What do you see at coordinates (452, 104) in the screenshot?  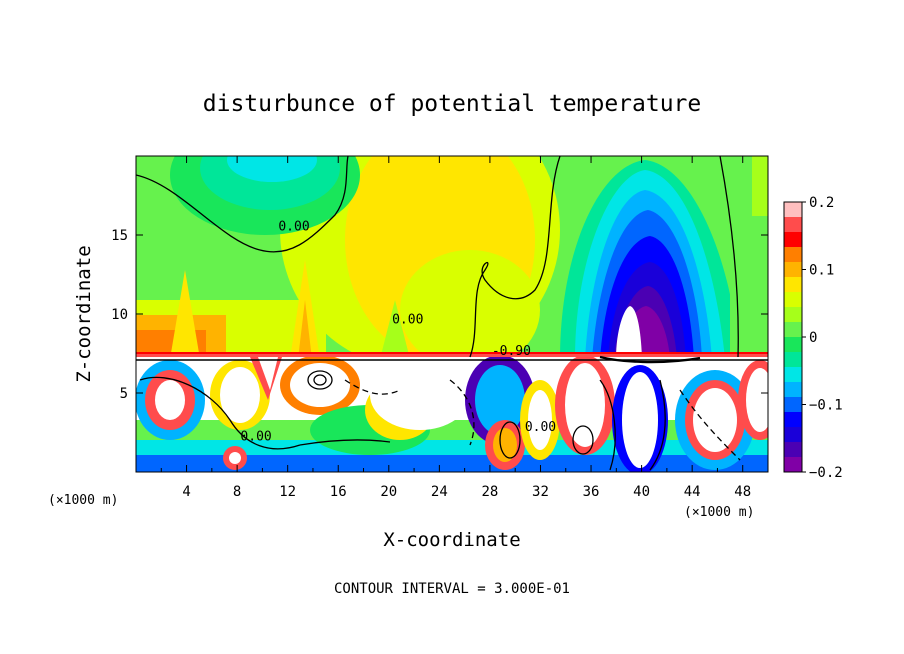 I see `chart-title: disturbunce of potential temperature` at bounding box center [452, 104].